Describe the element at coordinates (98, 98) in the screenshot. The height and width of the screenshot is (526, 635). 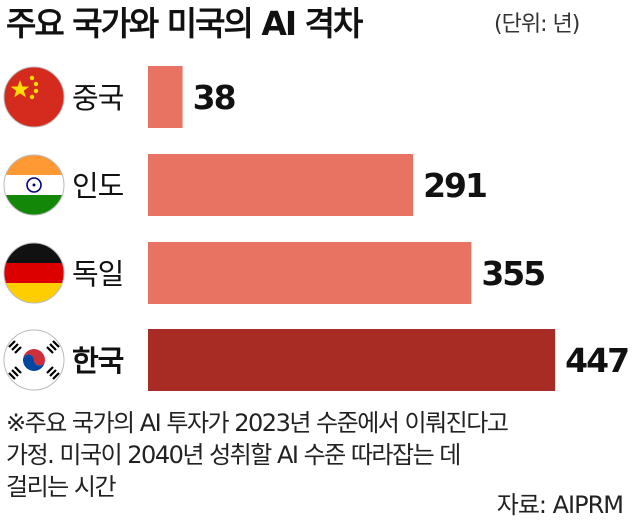
I see `category-label: 중국` at that location.